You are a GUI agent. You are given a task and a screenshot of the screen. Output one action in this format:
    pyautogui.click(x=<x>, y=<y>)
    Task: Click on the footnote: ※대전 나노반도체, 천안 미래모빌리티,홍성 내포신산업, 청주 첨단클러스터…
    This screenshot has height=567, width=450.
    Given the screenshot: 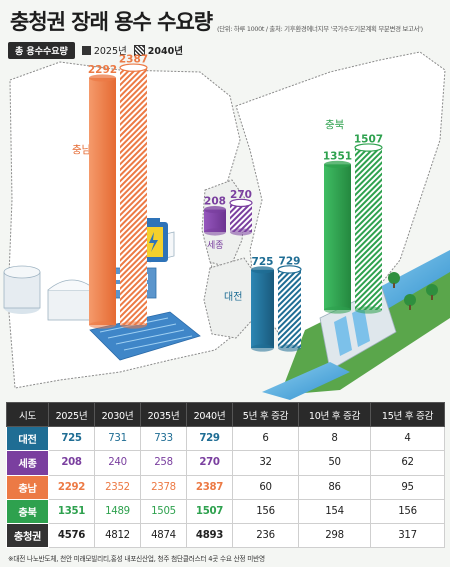 What is the action you would take?
    pyautogui.click(x=136, y=559)
    